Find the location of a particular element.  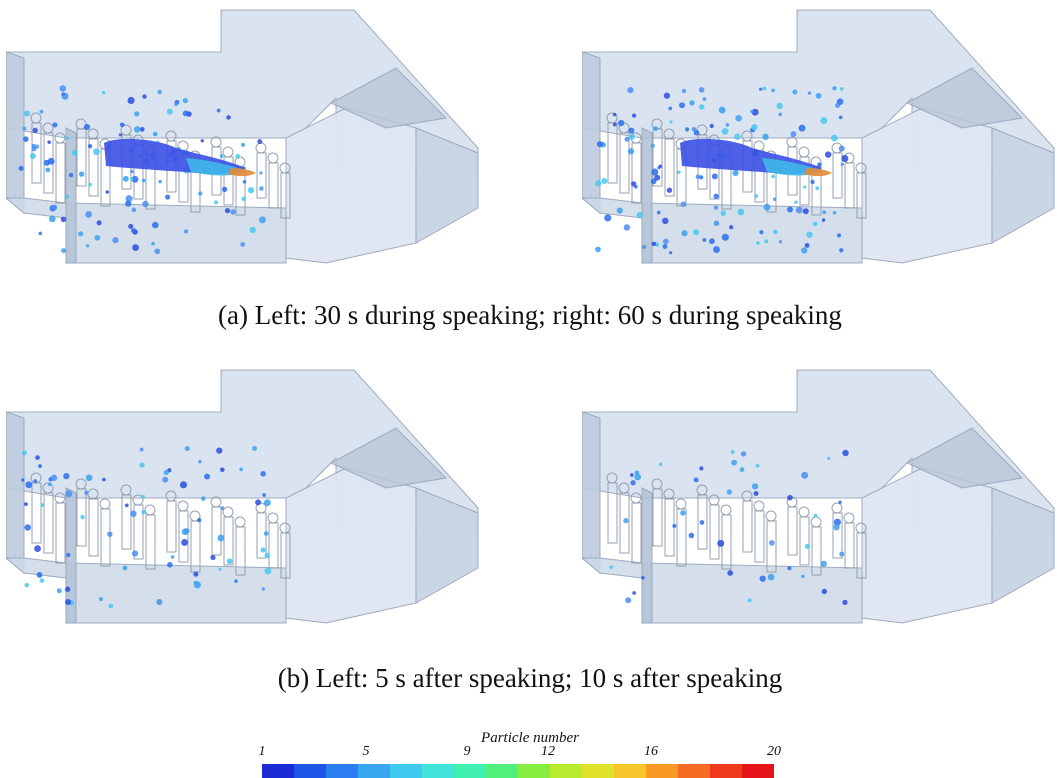

colorbar-tick-label: 12 is located at coordinates (548, 751).